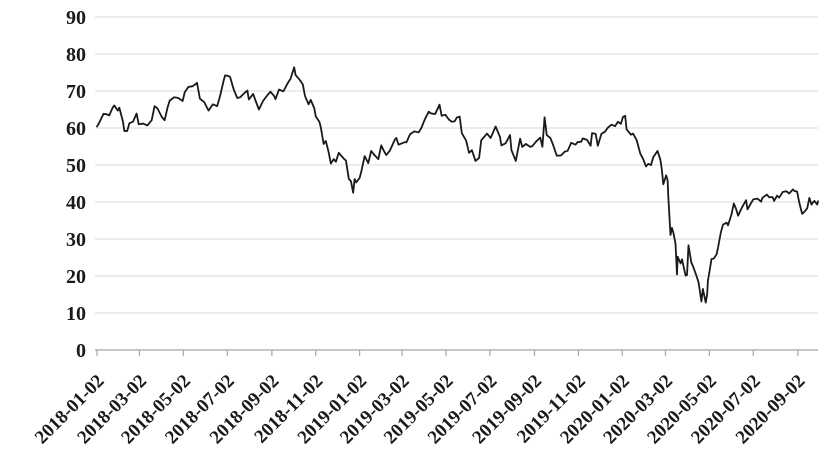  I want to click on x-axis-ticks, so click(447, 353).